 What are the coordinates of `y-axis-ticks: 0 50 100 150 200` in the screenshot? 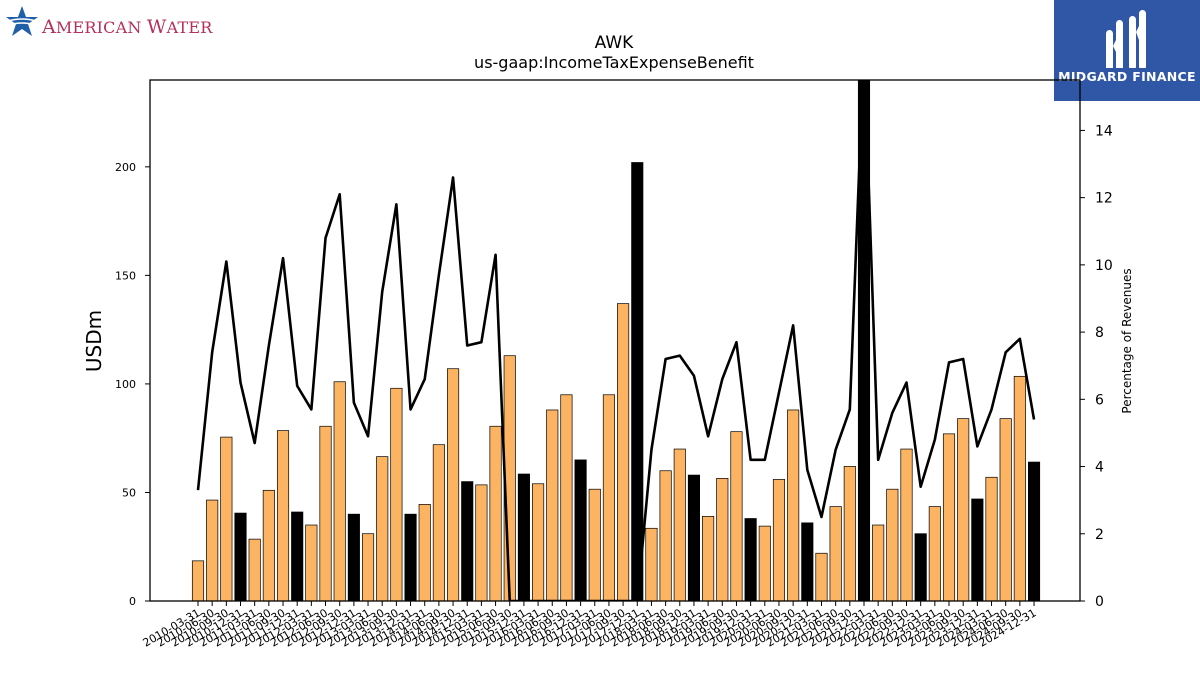 It's located at (132, 384).